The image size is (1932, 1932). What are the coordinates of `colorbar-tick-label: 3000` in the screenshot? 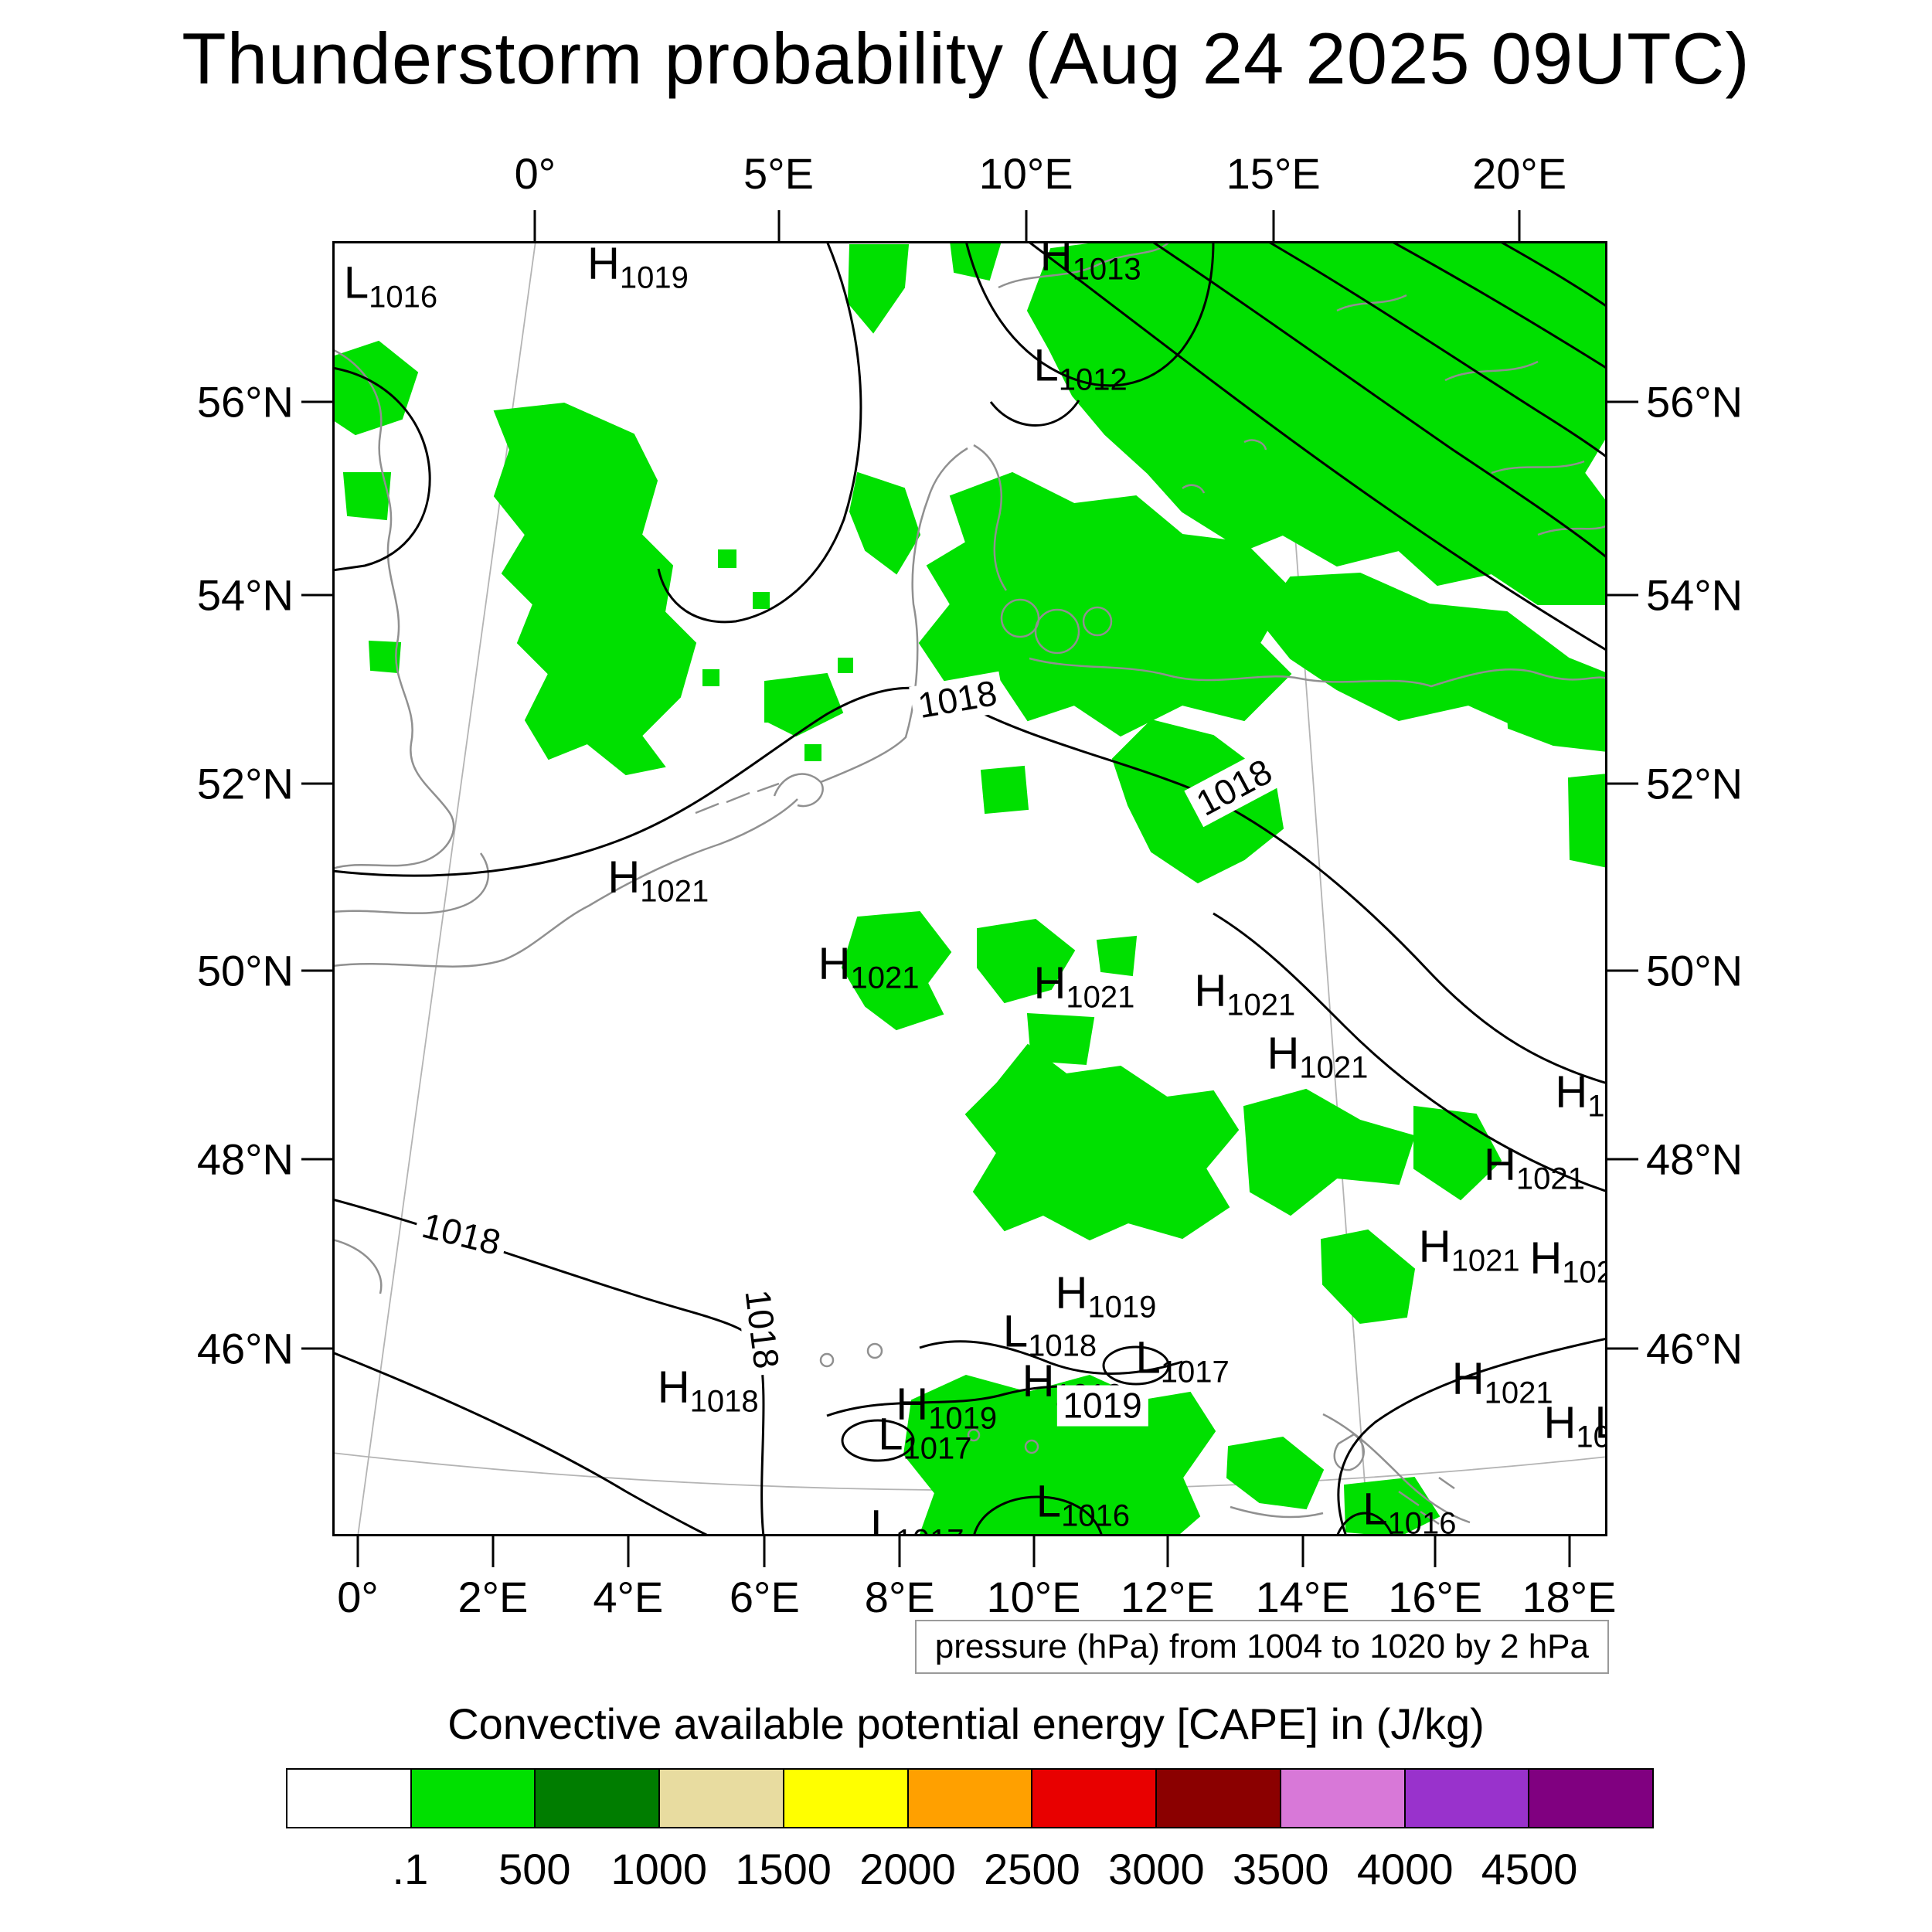 It's located at (1156, 1869).